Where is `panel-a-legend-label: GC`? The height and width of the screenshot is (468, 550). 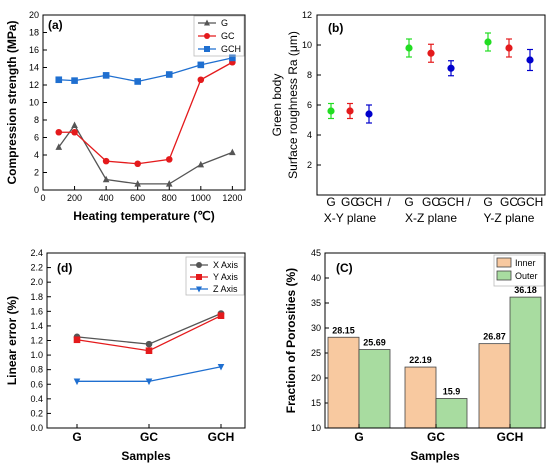 panel-a-legend-label: GC is located at coordinates (228, 36).